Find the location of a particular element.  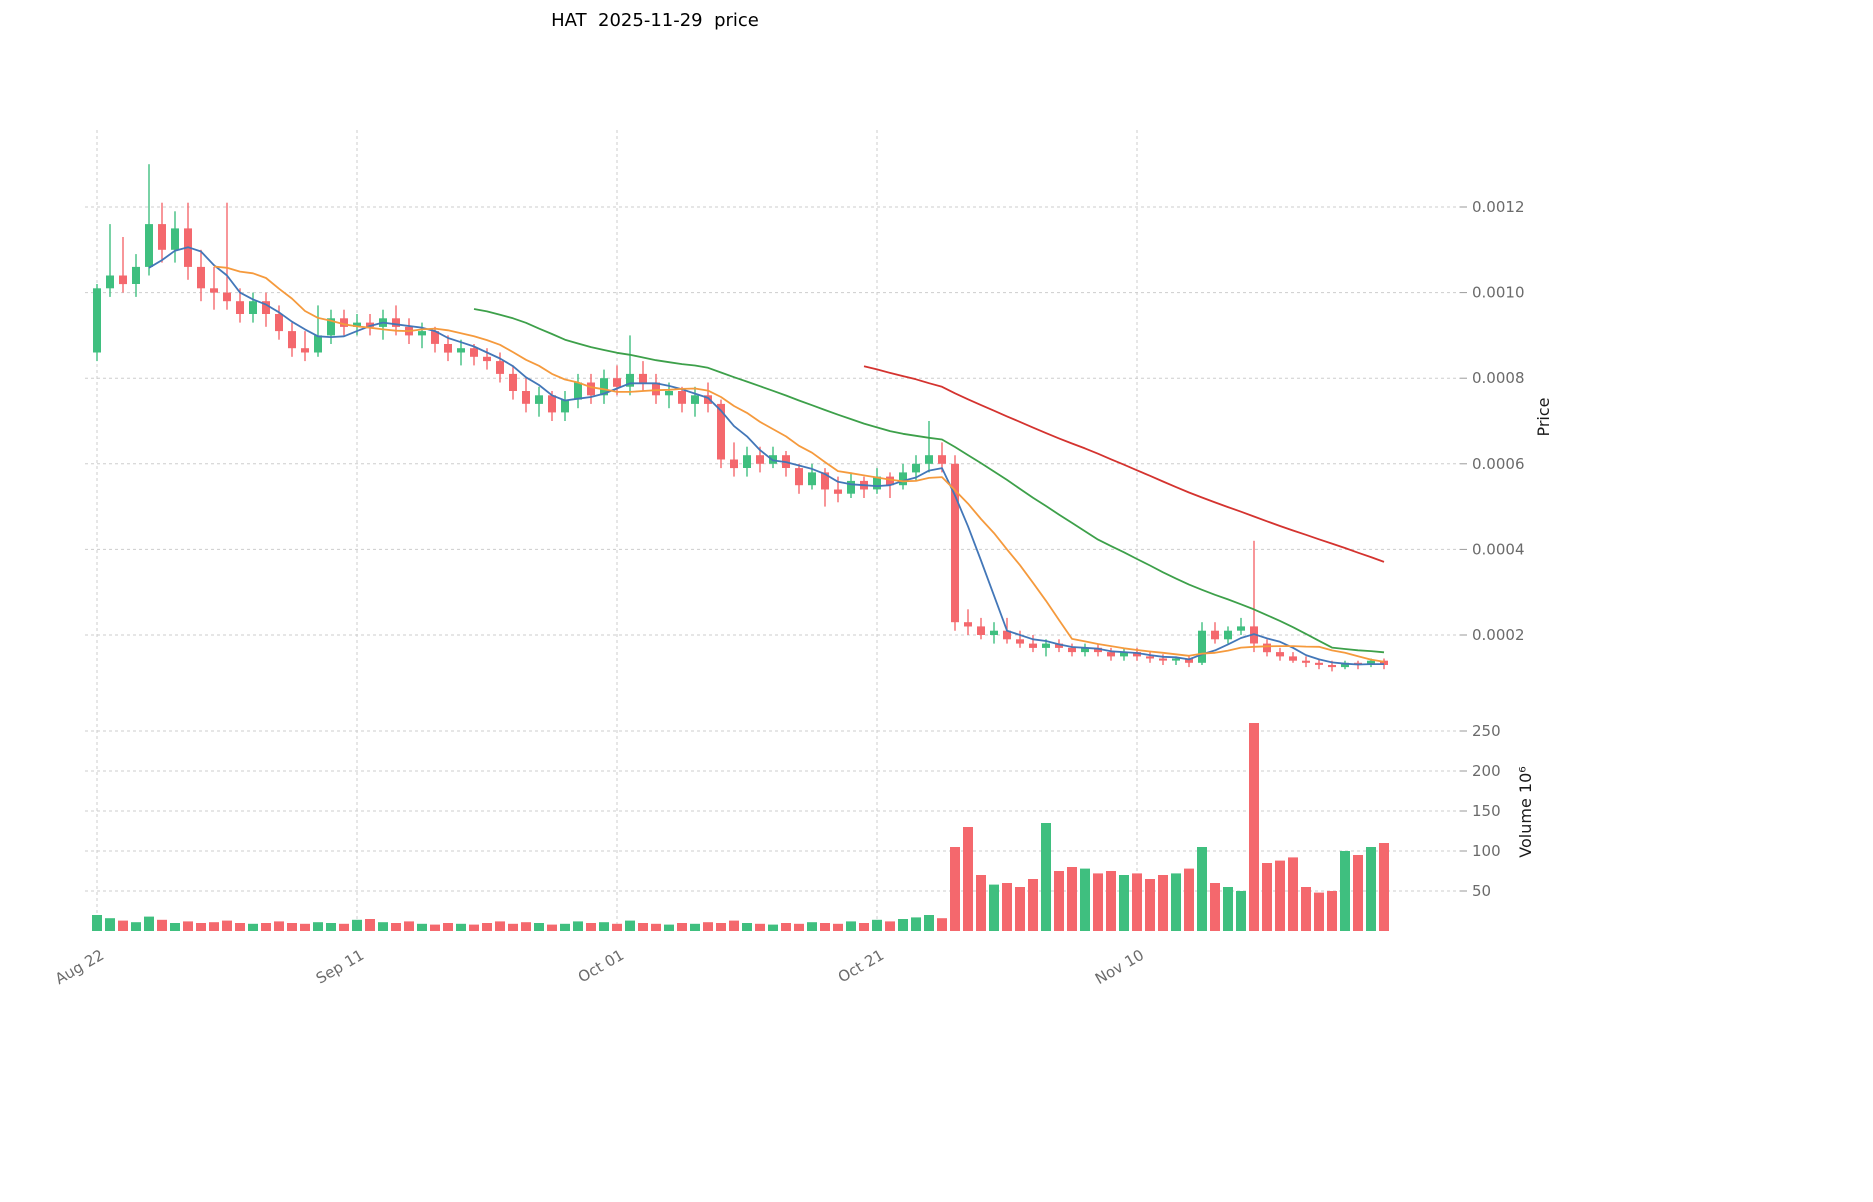

x-tick-label: Aug 22 is located at coordinates (79, 967).